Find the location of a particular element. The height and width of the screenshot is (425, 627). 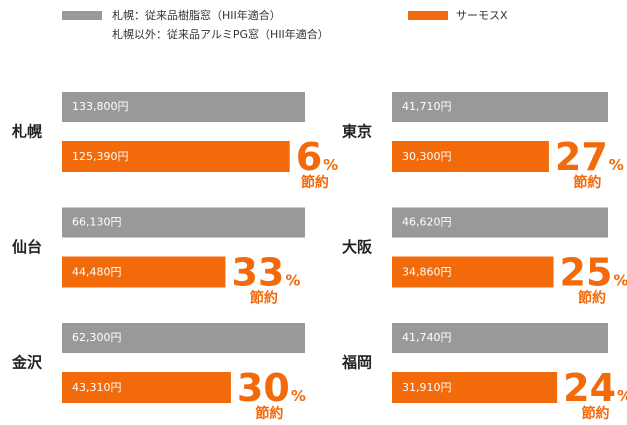

value-label: 41,740円 is located at coordinates (427, 337).